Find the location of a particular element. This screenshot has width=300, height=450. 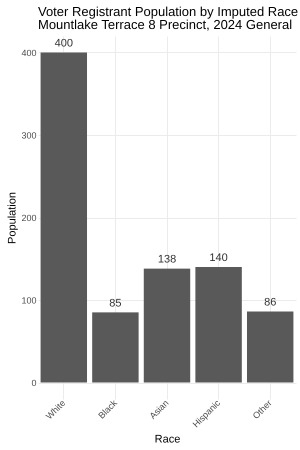

data-label: 140 is located at coordinates (218, 258).